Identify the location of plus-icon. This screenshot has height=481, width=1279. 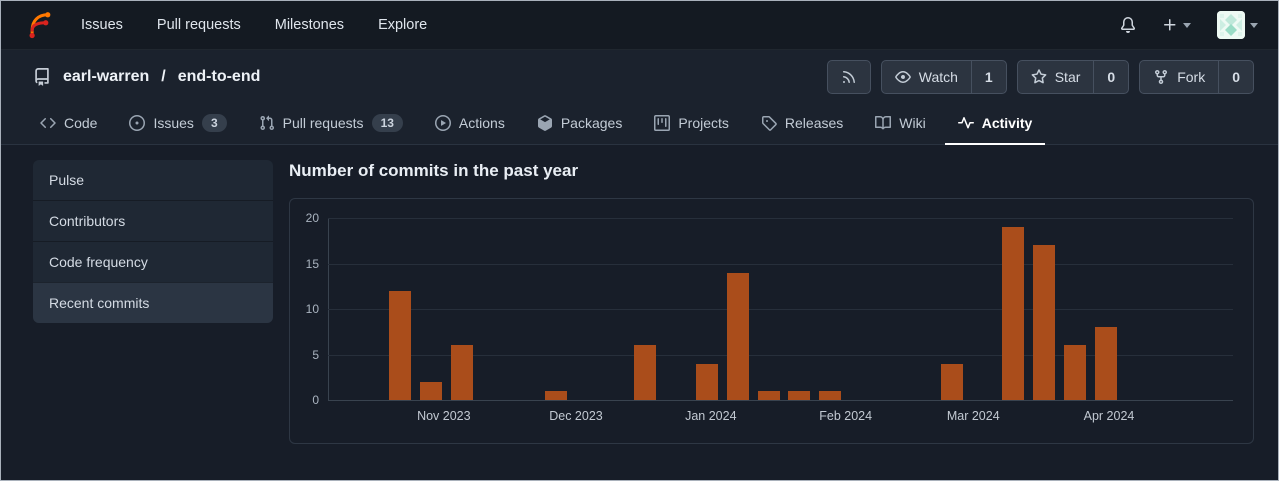
(1170, 25).